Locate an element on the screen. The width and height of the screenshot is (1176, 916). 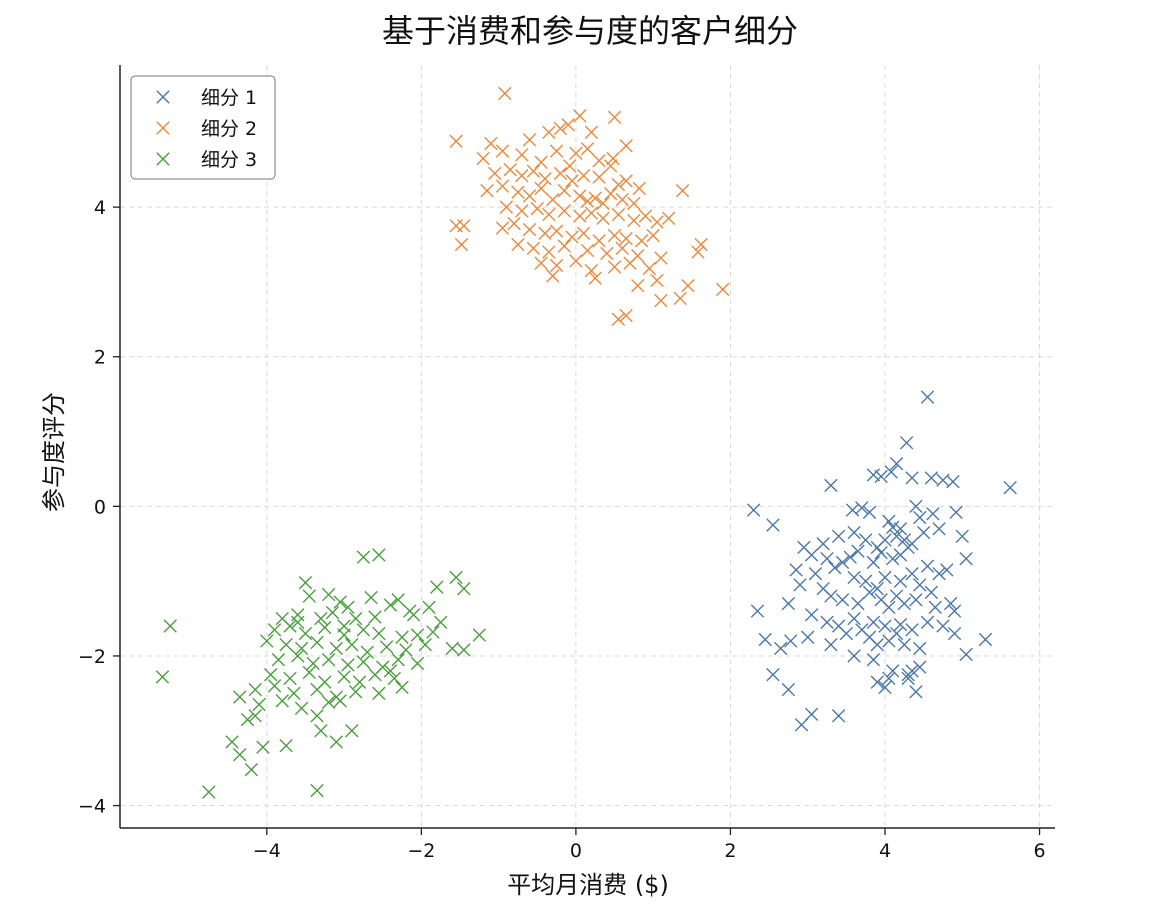
x-tick-label: 4 is located at coordinates (885, 851).